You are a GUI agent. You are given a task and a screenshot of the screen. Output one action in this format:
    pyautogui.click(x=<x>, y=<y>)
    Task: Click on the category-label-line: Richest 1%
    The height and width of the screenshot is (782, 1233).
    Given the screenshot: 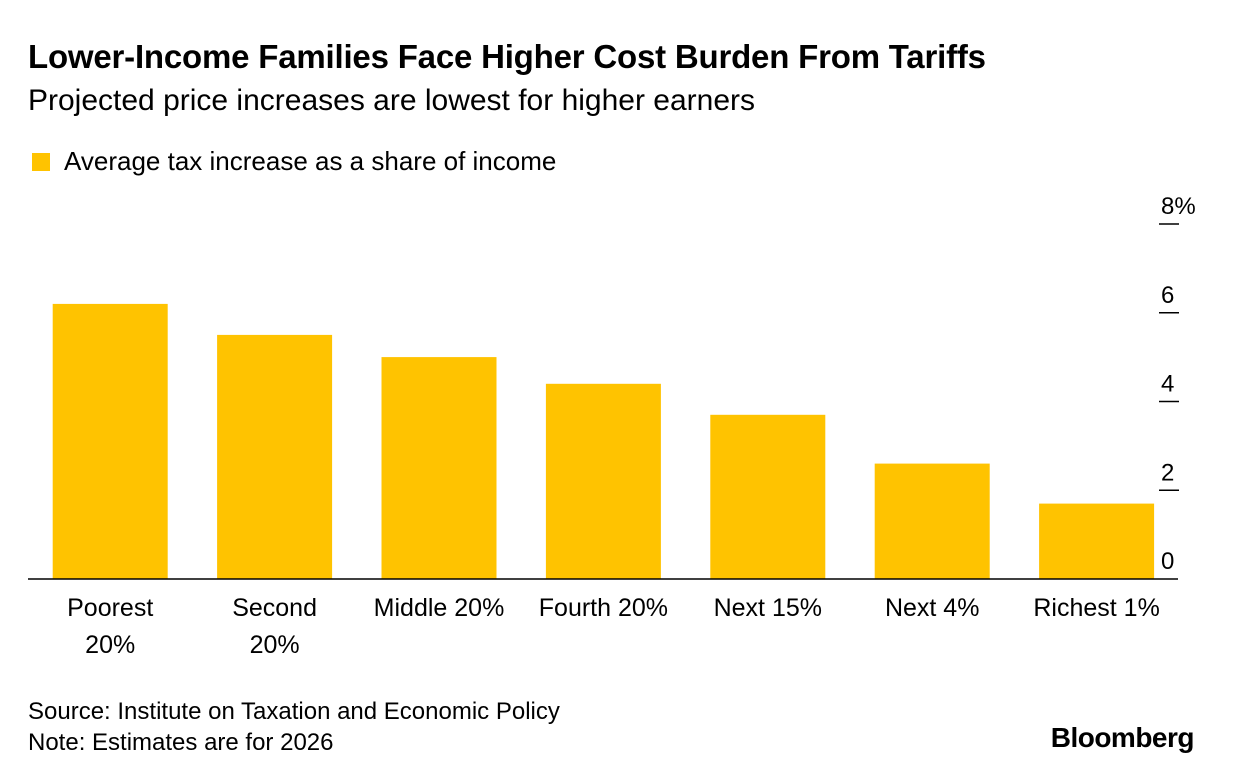 What is the action you would take?
    pyautogui.click(x=1096, y=608)
    